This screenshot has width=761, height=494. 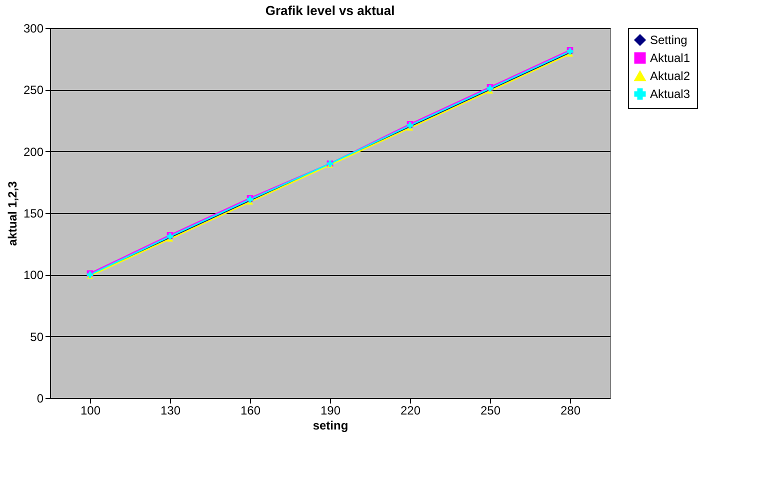 I want to click on x-tick-label: 100, so click(x=90, y=411).